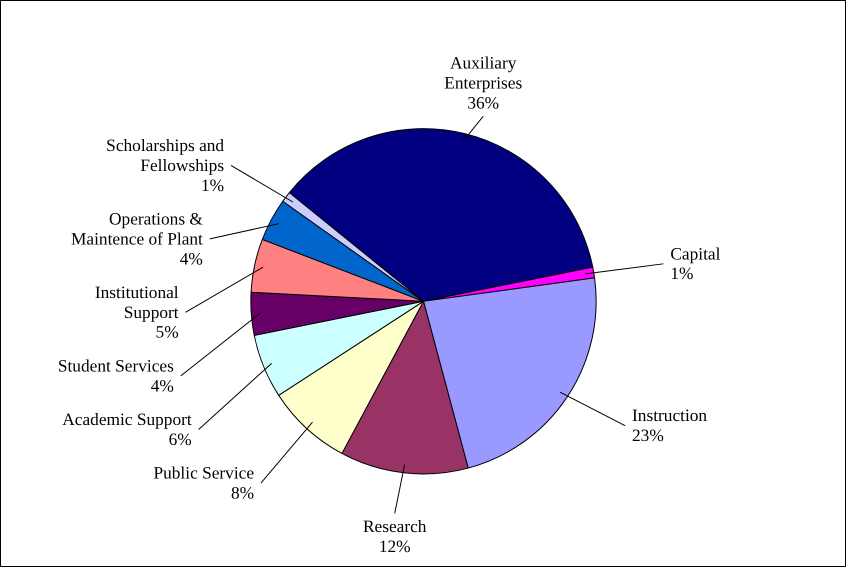  I want to click on data-label: 36%, so click(483, 102).